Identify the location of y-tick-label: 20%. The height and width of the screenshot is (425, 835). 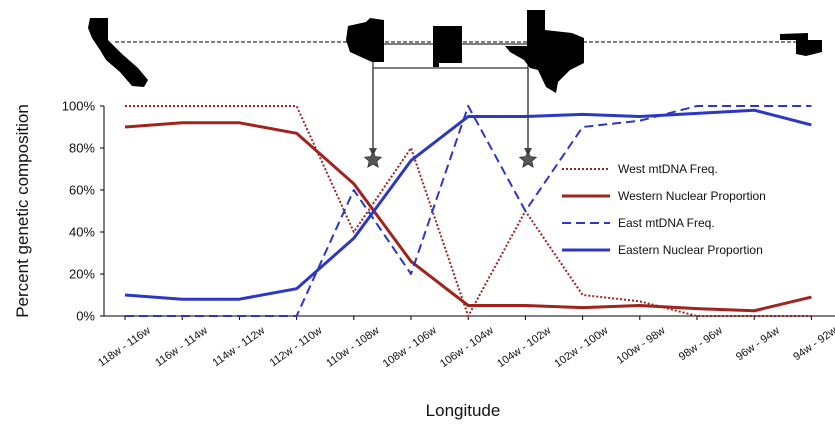
(82, 274).